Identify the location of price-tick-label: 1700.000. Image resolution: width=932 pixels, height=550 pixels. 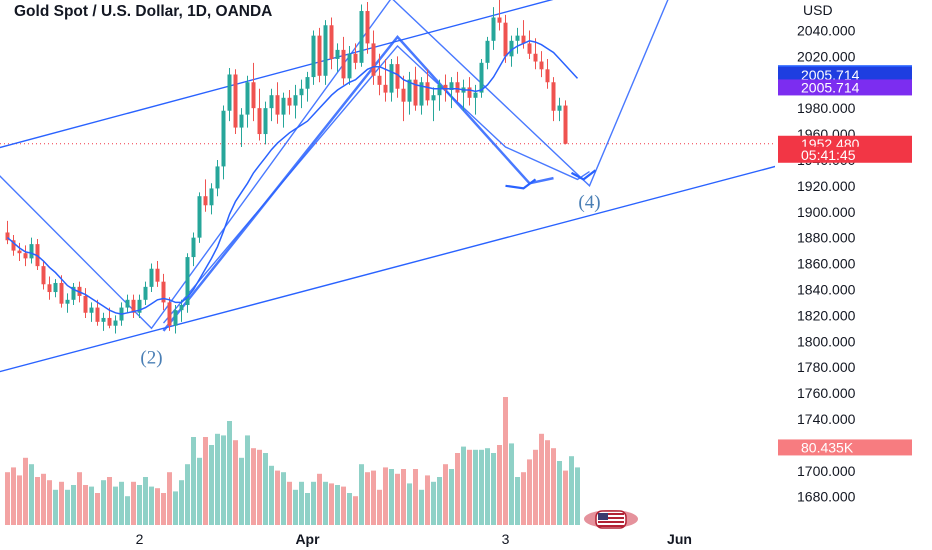
(826, 471).